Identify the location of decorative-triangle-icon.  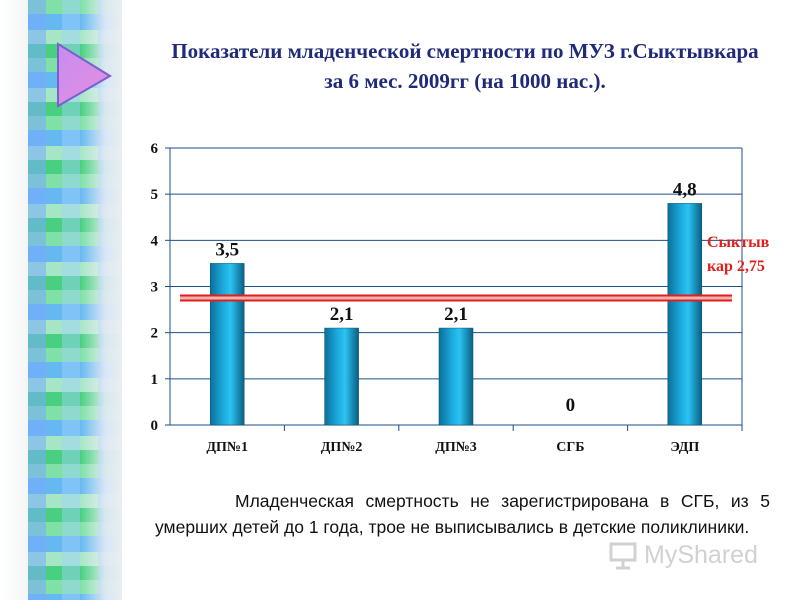
(84, 75).